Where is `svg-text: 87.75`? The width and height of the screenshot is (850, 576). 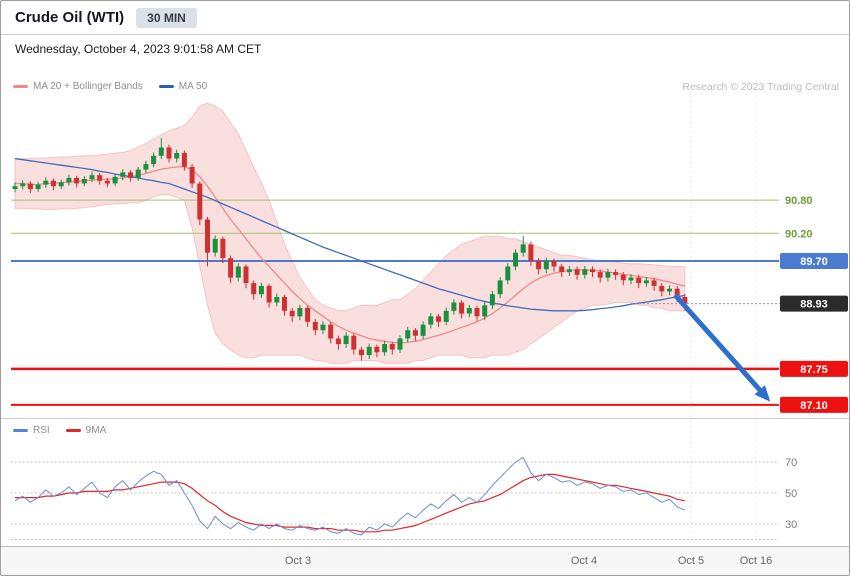
svg-text: 87.75 is located at coordinates (814, 370).